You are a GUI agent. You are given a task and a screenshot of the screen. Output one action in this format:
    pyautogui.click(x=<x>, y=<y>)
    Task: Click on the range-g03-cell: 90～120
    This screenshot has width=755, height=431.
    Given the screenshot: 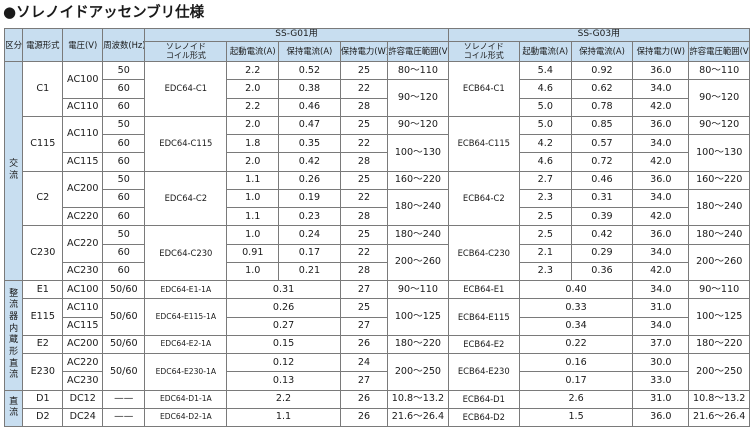 What is the action you would take?
    pyautogui.click(x=719, y=98)
    